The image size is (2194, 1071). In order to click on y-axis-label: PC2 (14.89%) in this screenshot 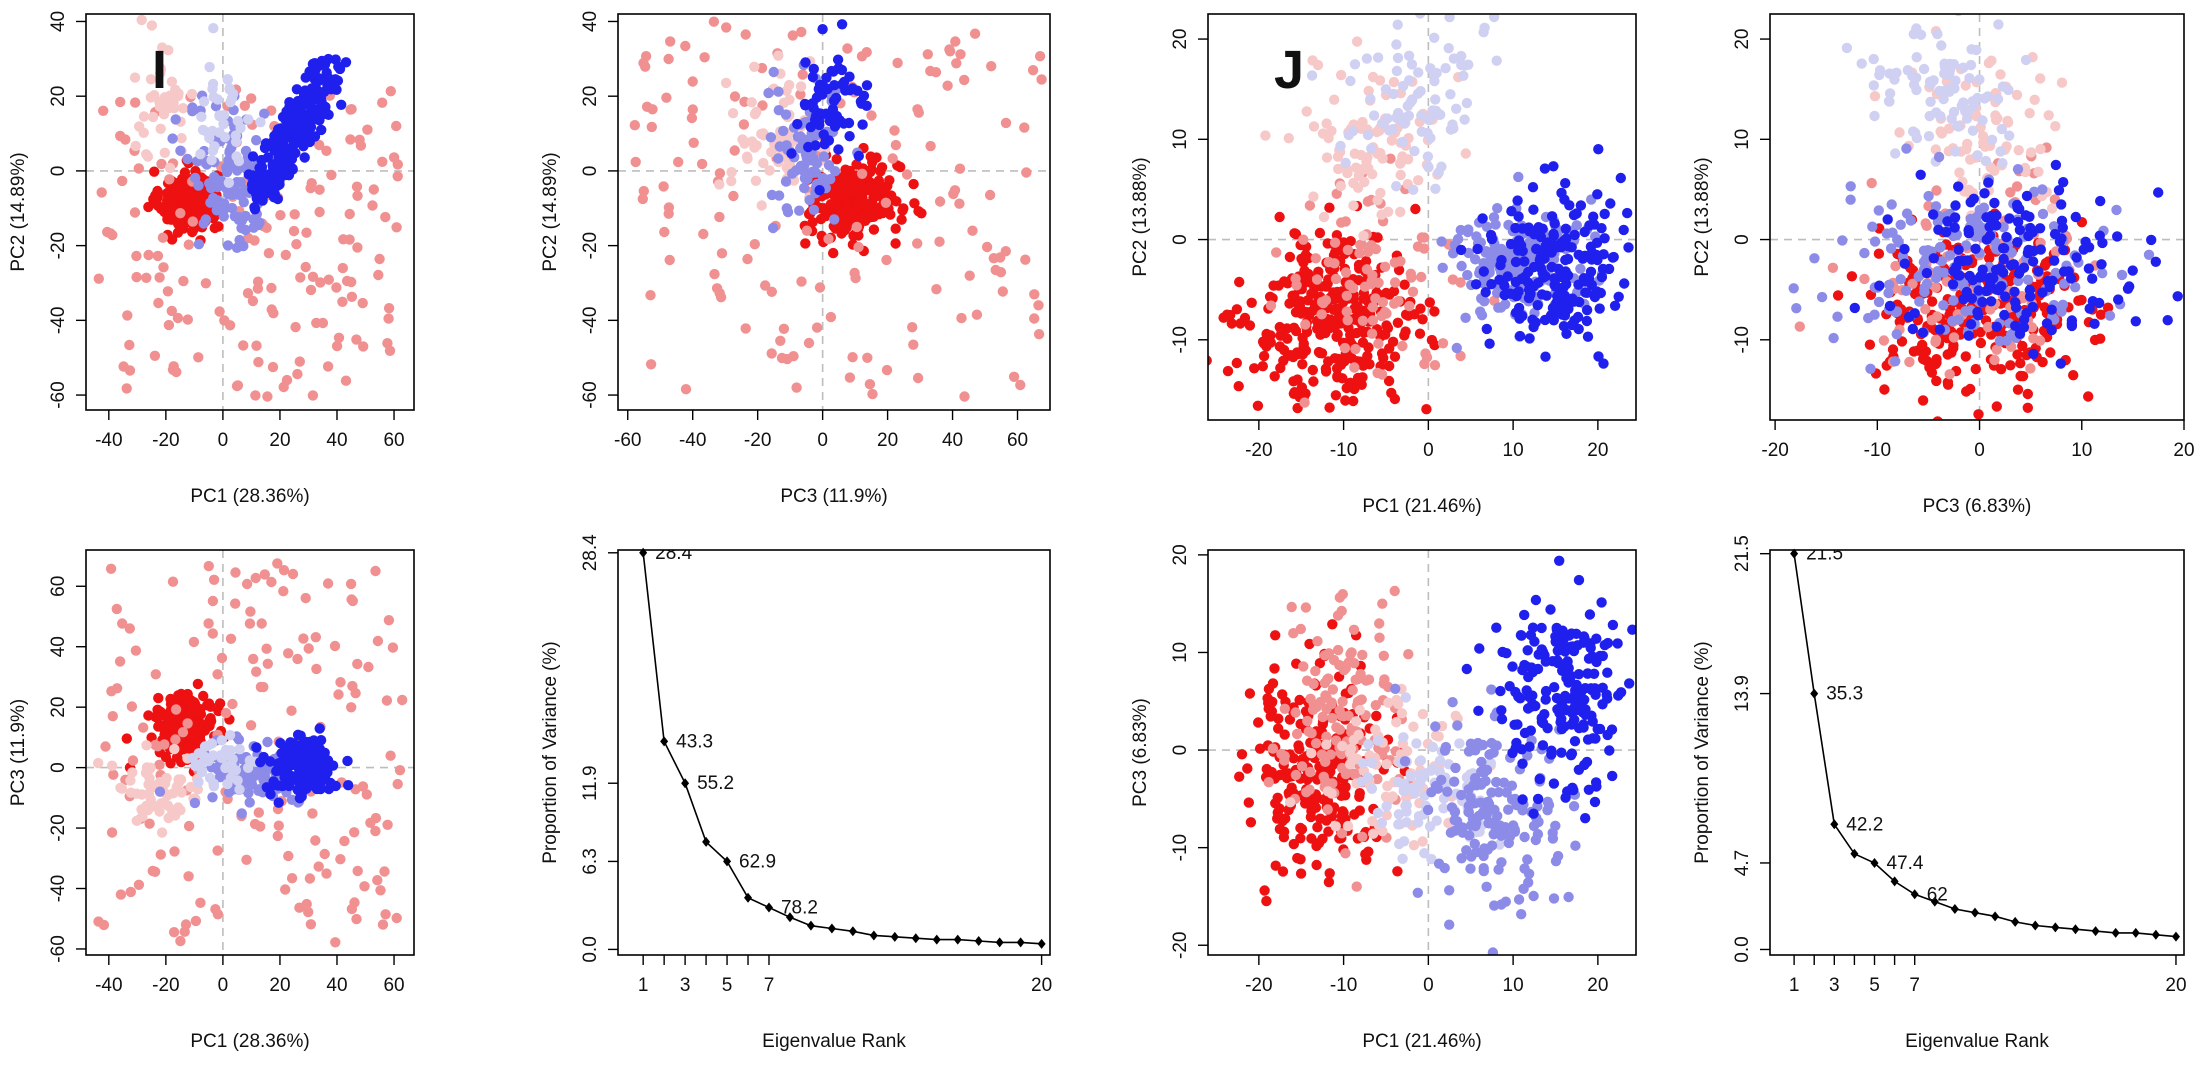, I will do `click(550, 211)`.